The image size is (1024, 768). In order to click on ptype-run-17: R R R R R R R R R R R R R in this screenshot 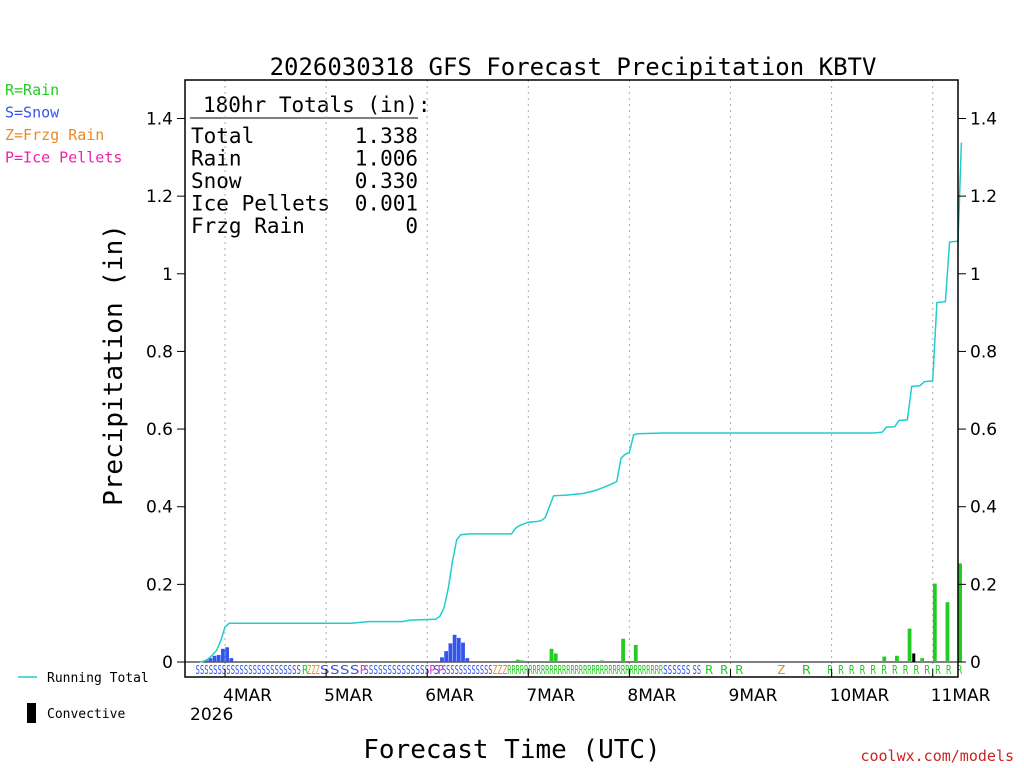, I will do `click(894, 670)`.